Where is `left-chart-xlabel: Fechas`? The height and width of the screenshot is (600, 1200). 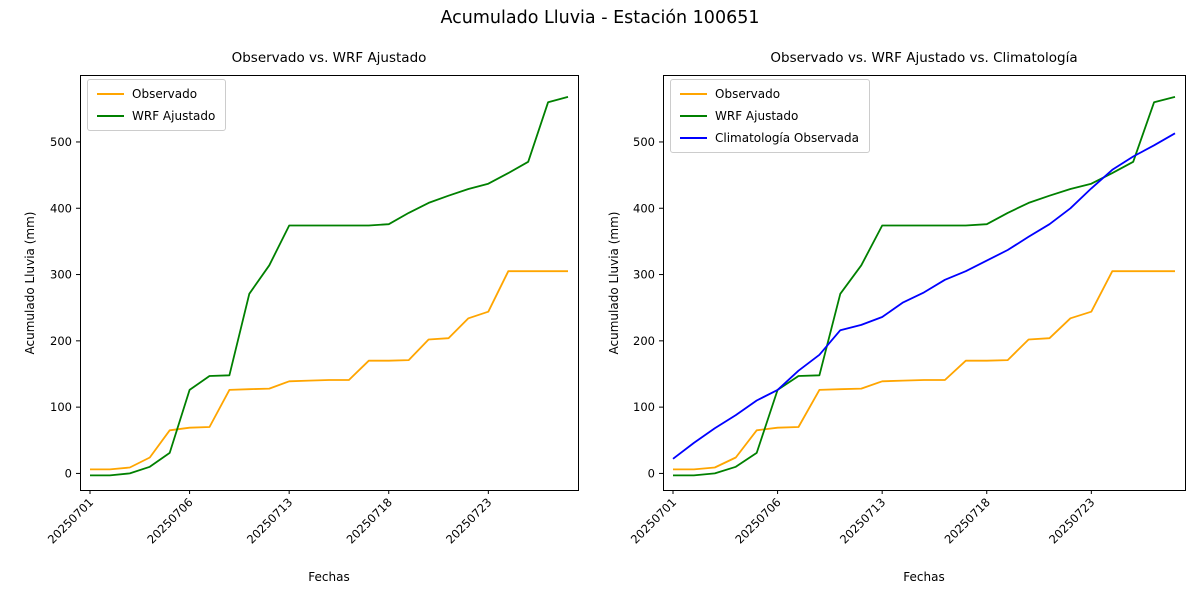
left-chart-xlabel: Fechas is located at coordinates (329, 577).